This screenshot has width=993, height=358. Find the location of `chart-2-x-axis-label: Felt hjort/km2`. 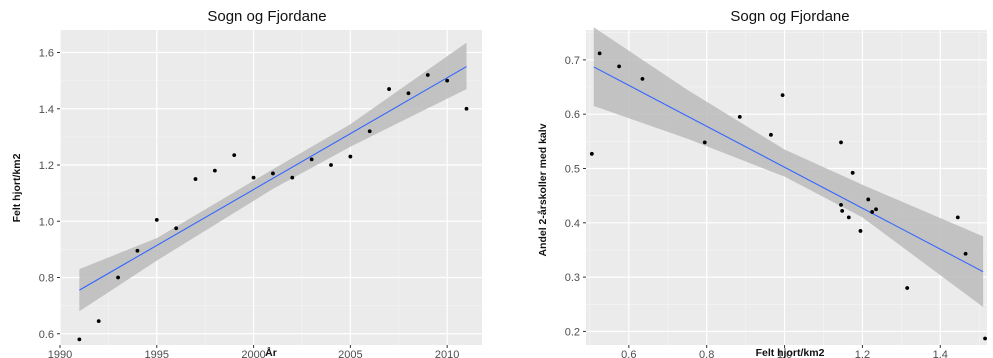

chart-2-x-axis-label: Felt hjort/km2 is located at coordinates (790, 352).